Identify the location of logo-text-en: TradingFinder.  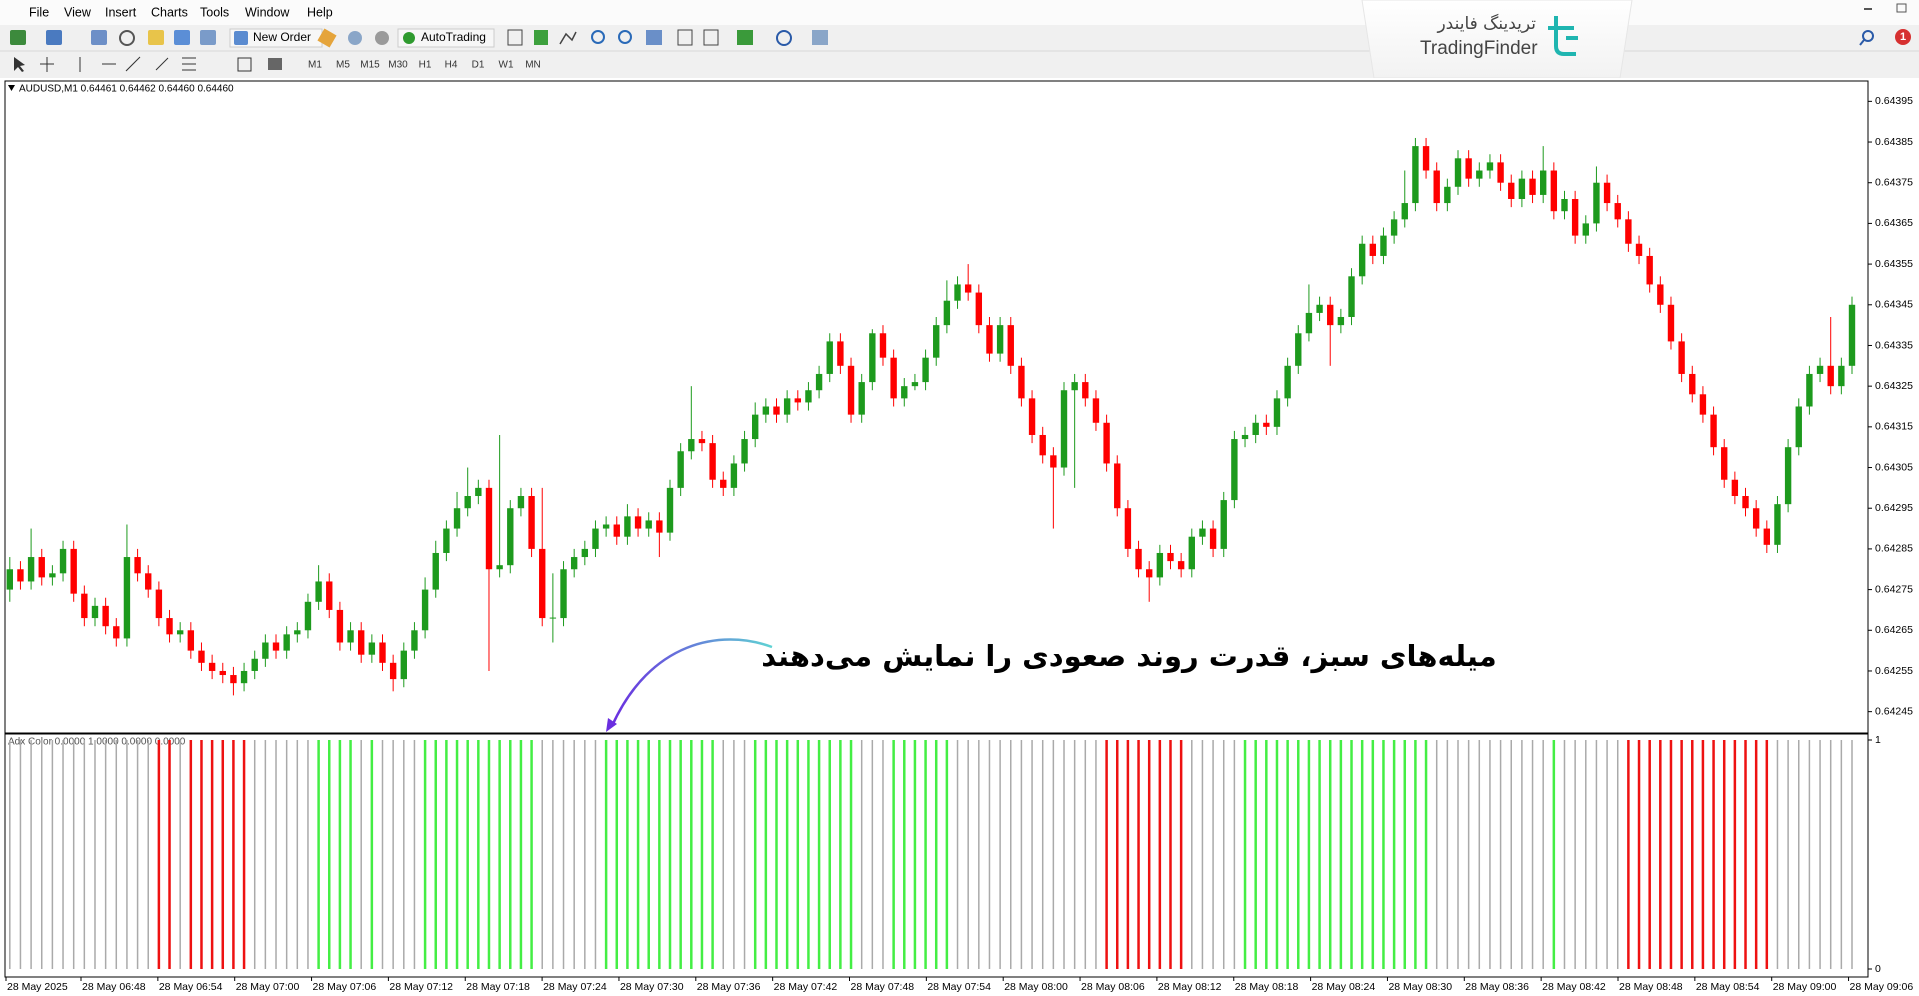
(1479, 48).